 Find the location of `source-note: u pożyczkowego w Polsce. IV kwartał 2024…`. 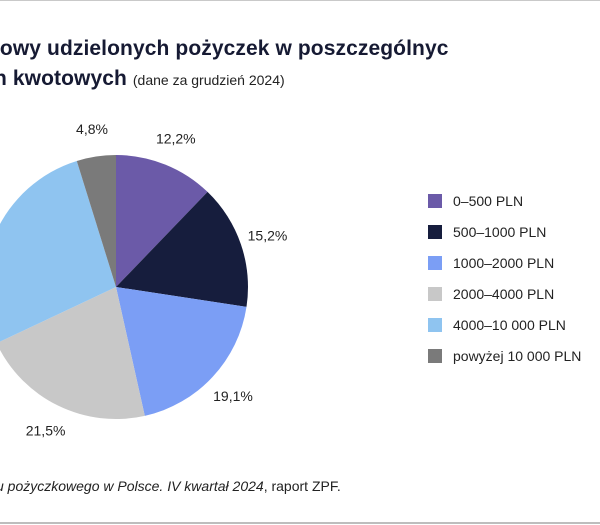

source-note: u pożyczkowego w Polsce. IV kwartał 2024… is located at coordinates (170, 486).